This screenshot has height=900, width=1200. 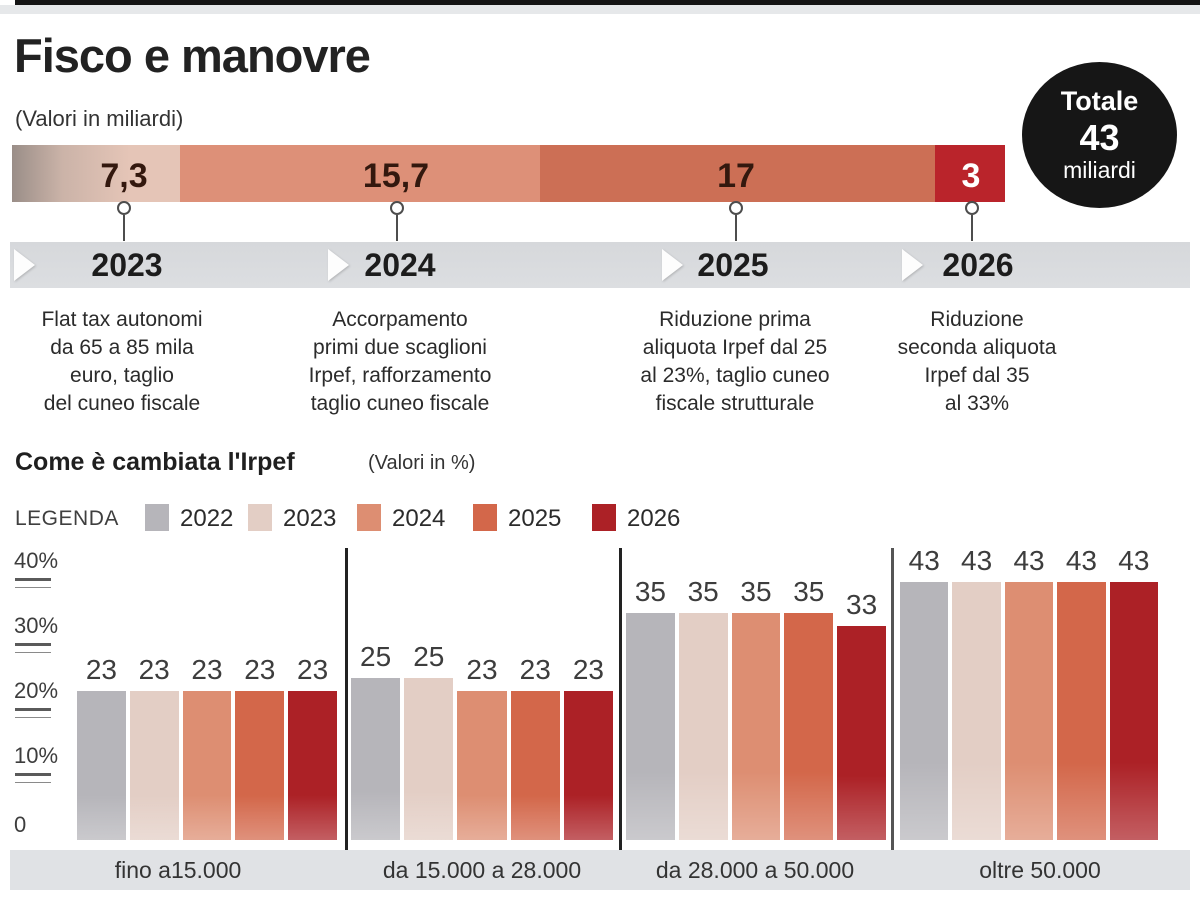 I want to click on bar-group-3: 35 35 35 35 33, so click(x=756, y=692).